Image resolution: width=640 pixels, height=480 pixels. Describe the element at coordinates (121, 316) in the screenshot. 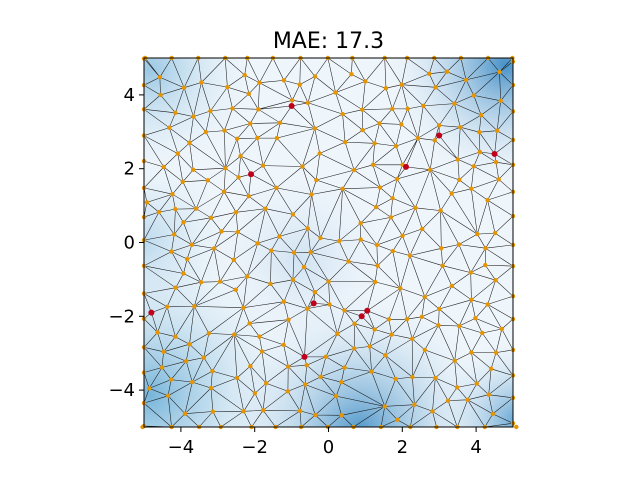

I see `y-tick-label: −2` at that location.